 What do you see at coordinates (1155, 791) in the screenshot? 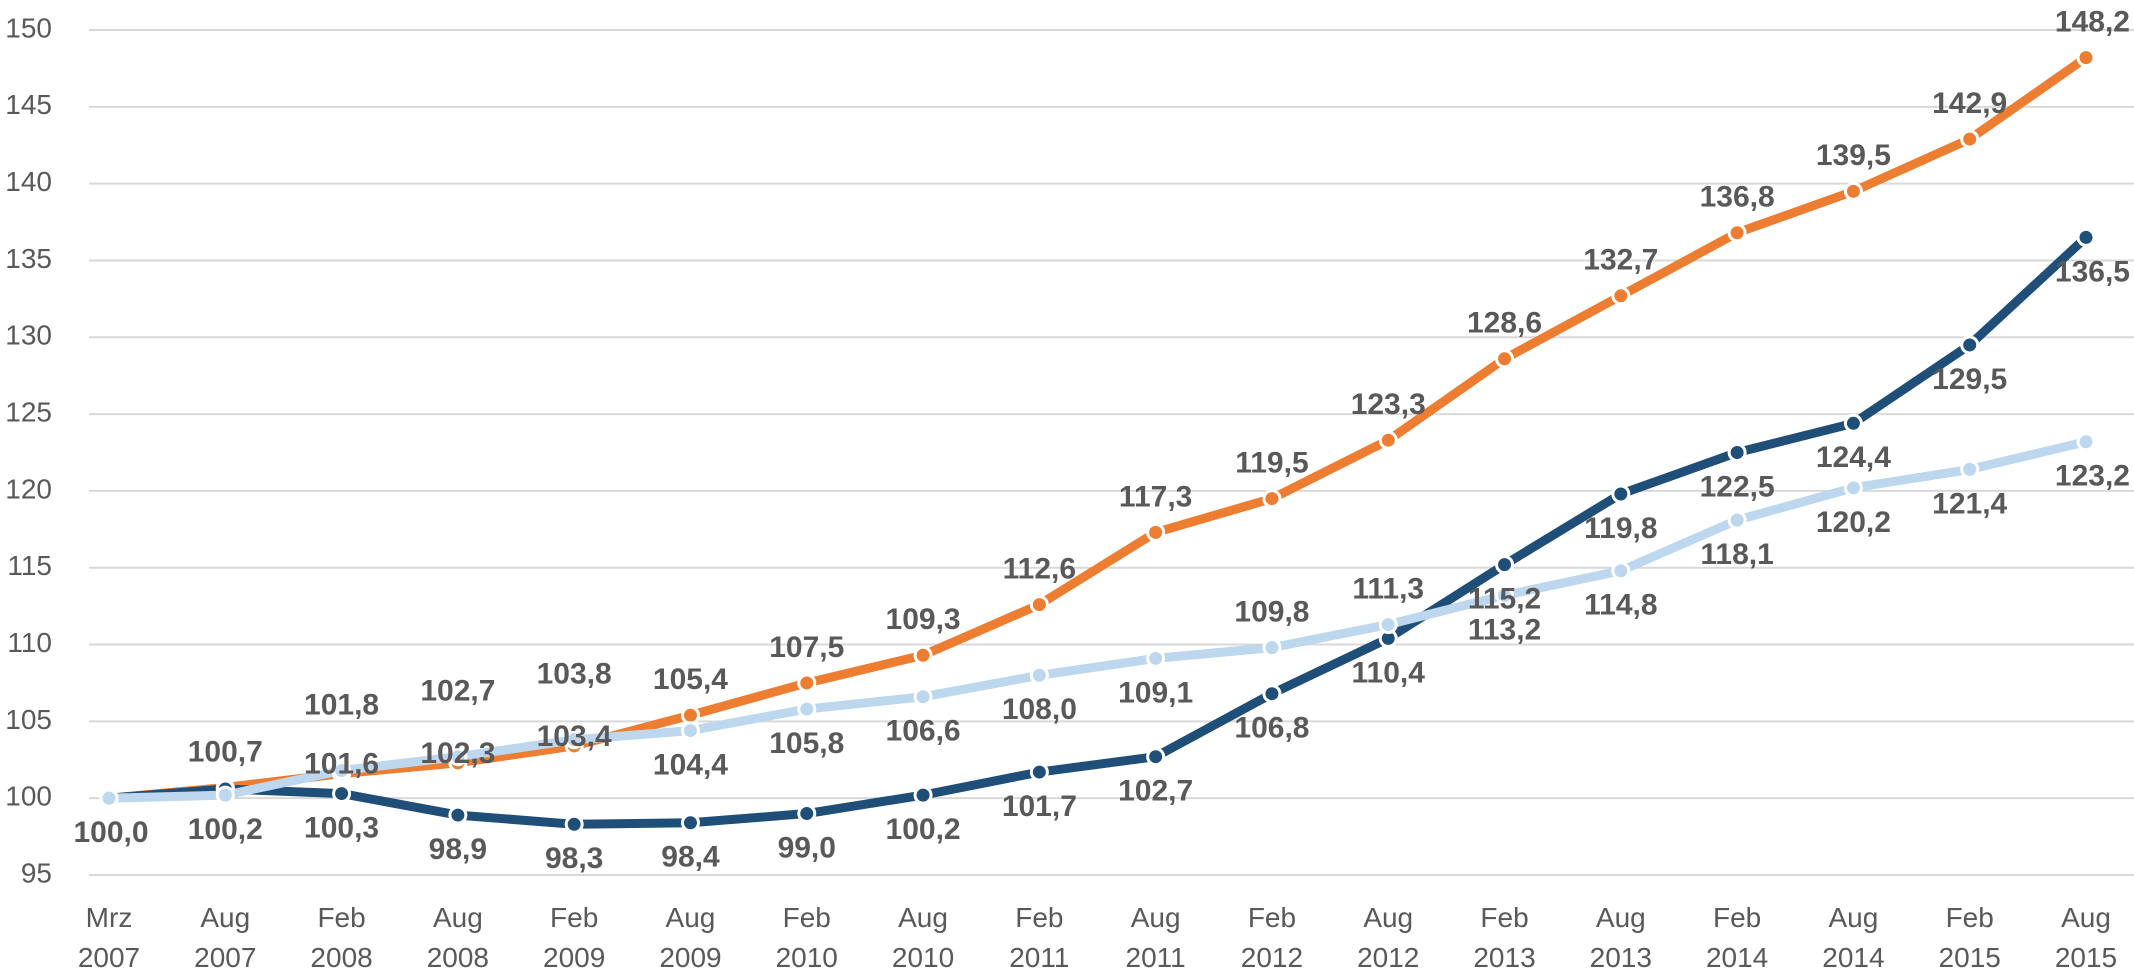
I see `data-label: 102,7` at bounding box center [1155, 791].